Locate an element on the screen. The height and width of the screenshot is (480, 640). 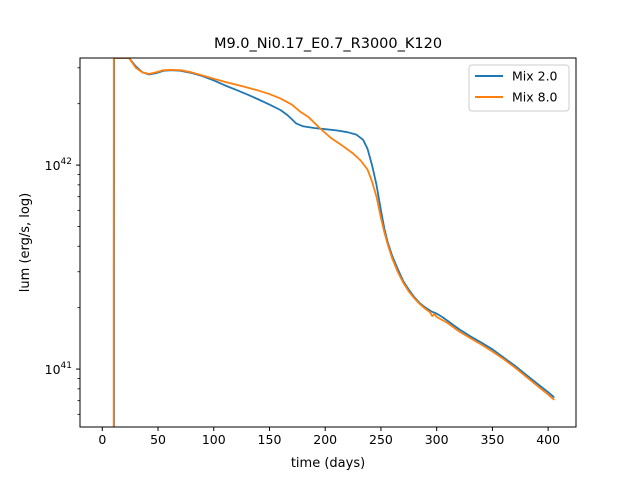
x-tick-label: 50 is located at coordinates (158, 439).